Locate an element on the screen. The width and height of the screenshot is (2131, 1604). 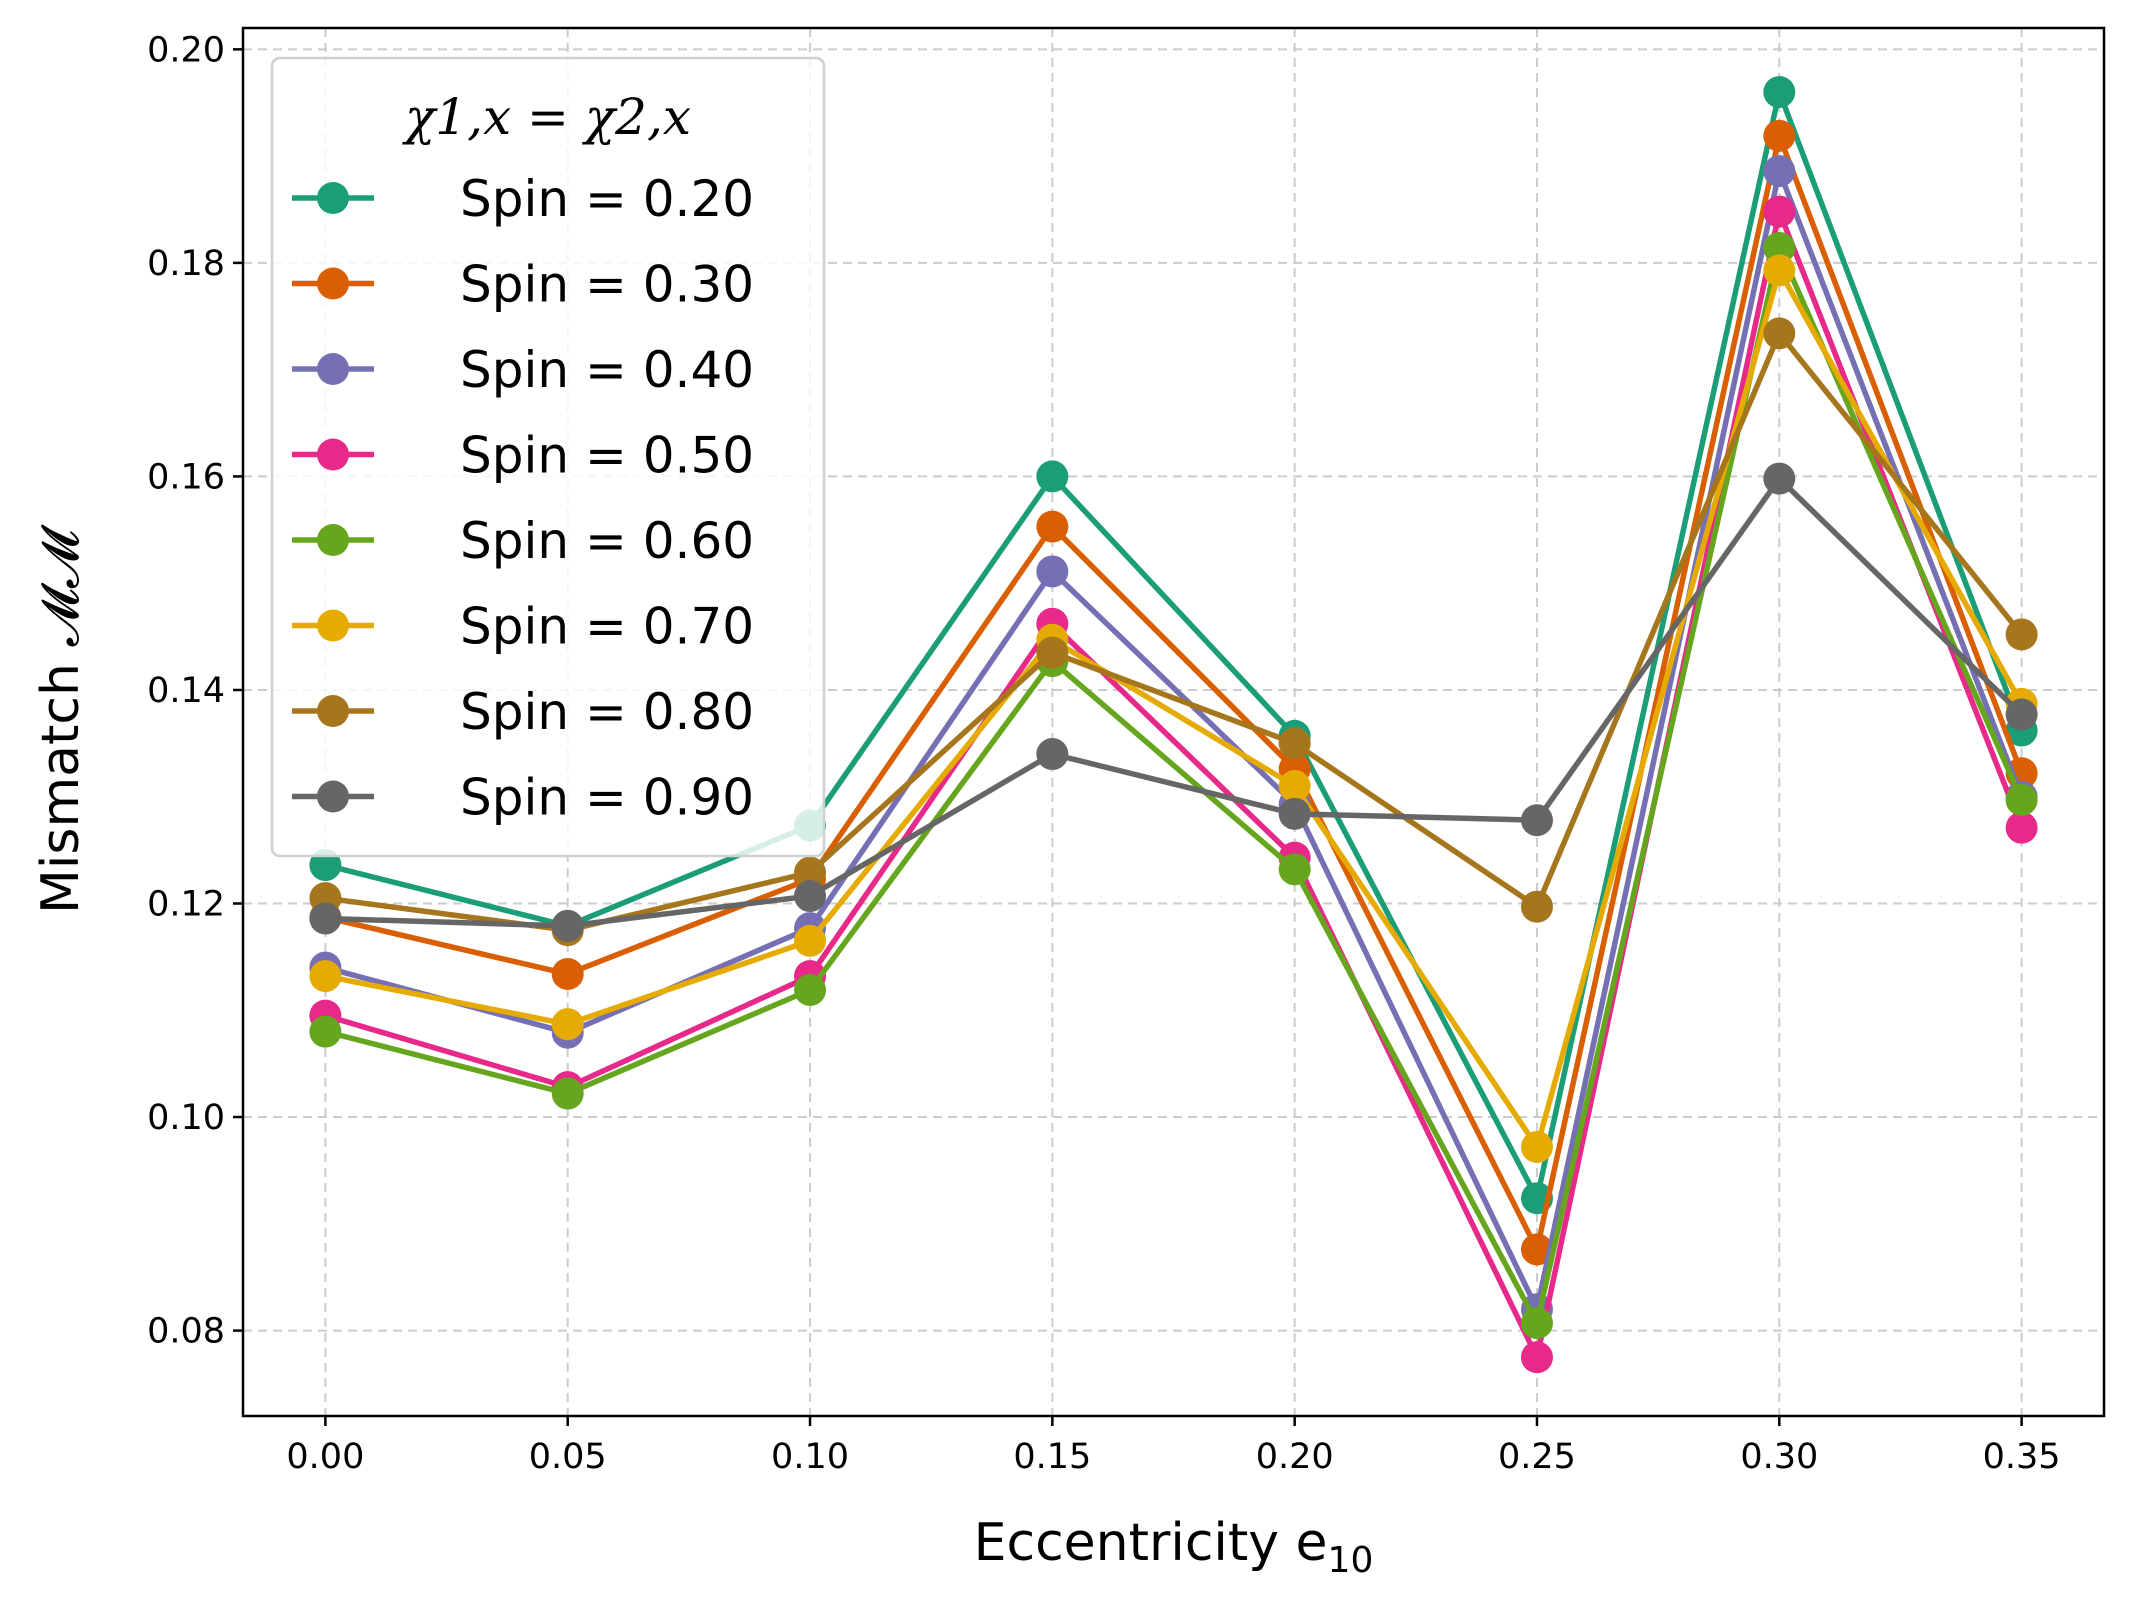
legend-label: Spin = 0.40 is located at coordinates (607, 370).